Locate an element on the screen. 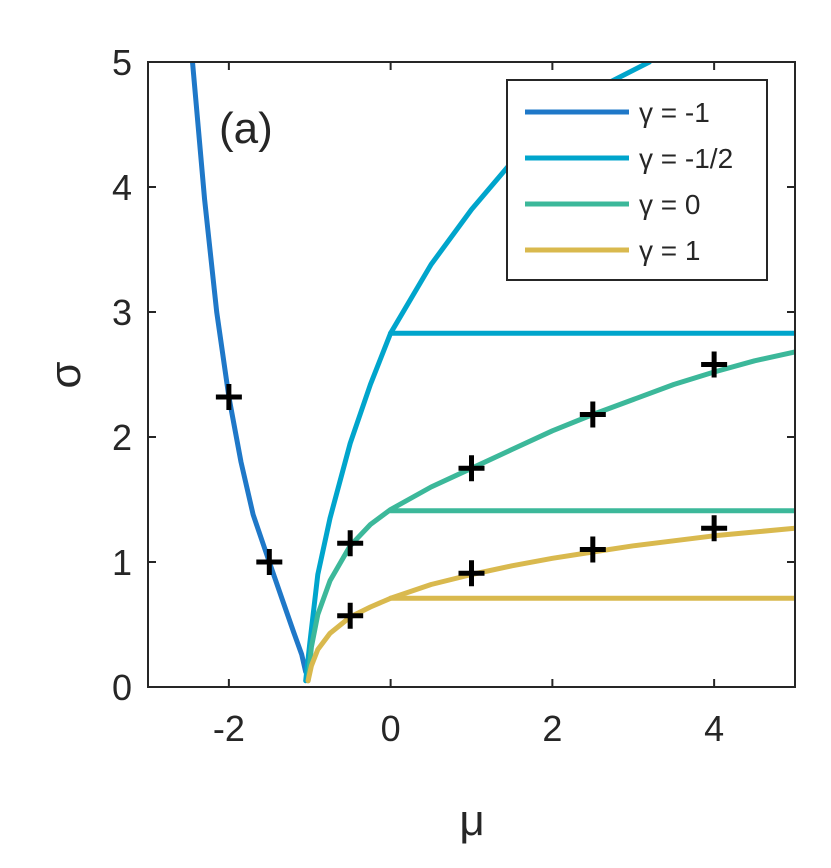 The width and height of the screenshot is (831, 868). legend-label-2: γ = 0 is located at coordinates (669, 204).